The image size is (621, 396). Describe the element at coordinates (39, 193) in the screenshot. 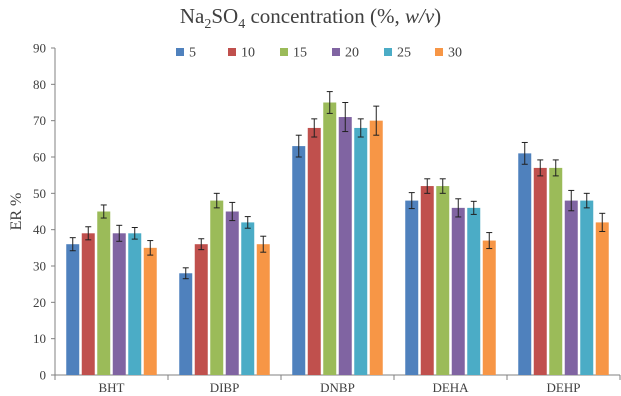

I see `y-tick-label: 50` at that location.